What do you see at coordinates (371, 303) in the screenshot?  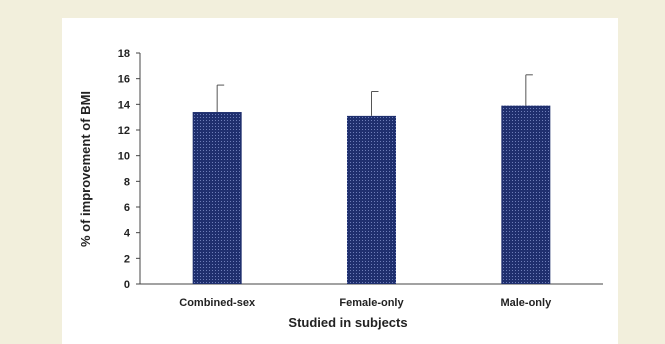 I see `x-category-label: Female-only` at bounding box center [371, 303].